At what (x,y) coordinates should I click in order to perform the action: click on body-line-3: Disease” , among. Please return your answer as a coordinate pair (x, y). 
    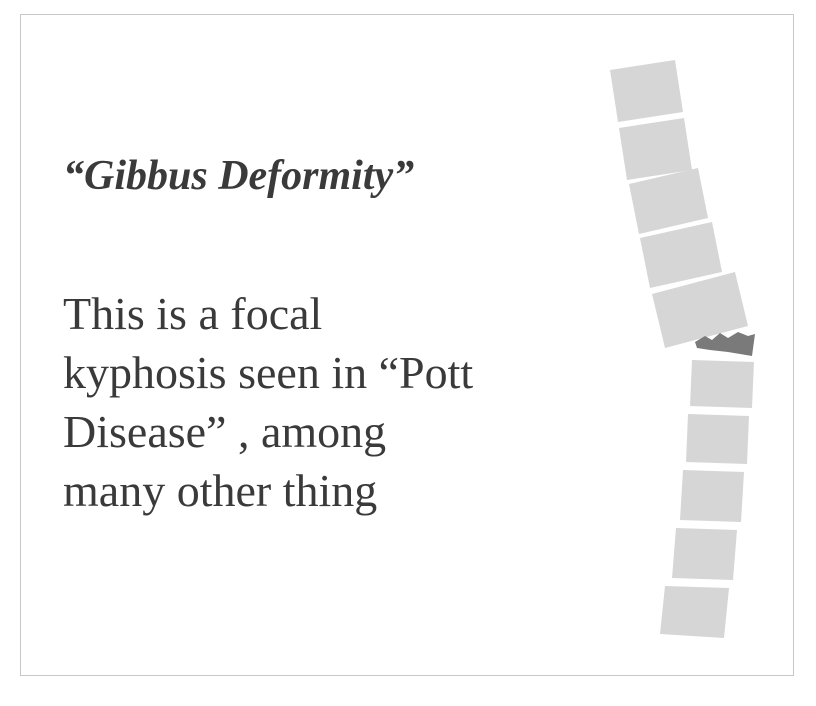
    Looking at the image, I should click on (225, 431).